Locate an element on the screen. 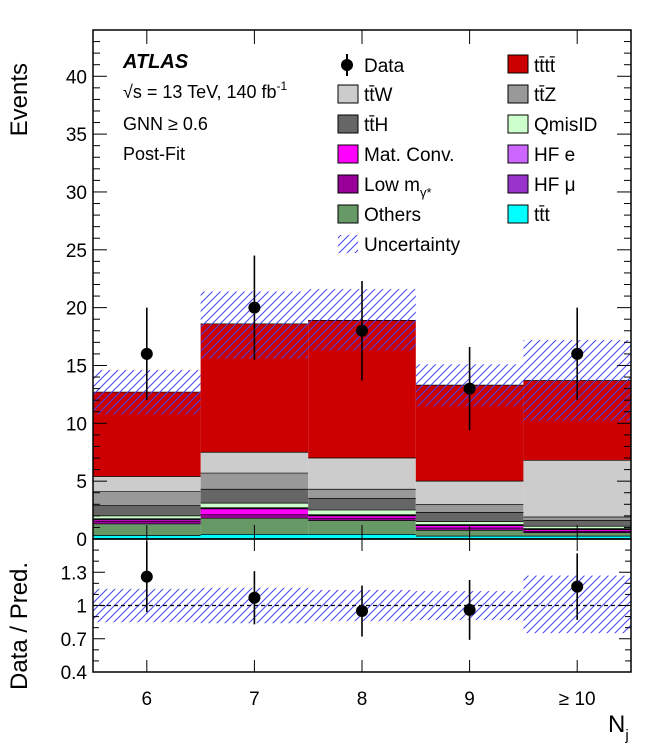  x-tick-label-3: 9 is located at coordinates (469, 699).